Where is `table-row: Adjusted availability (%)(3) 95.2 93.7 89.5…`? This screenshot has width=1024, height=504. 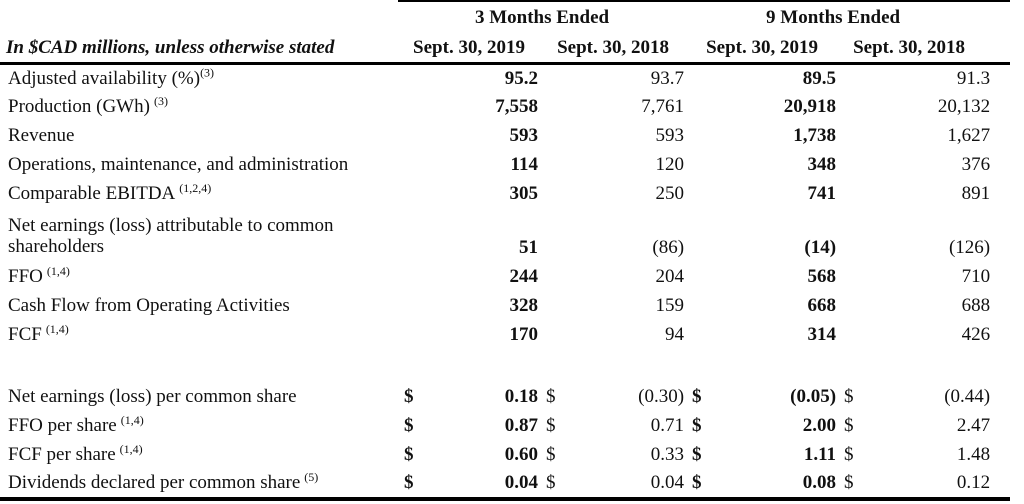
table-row: Adjusted availability (%)(3) 95.2 93.7 89.5… is located at coordinates (505, 78).